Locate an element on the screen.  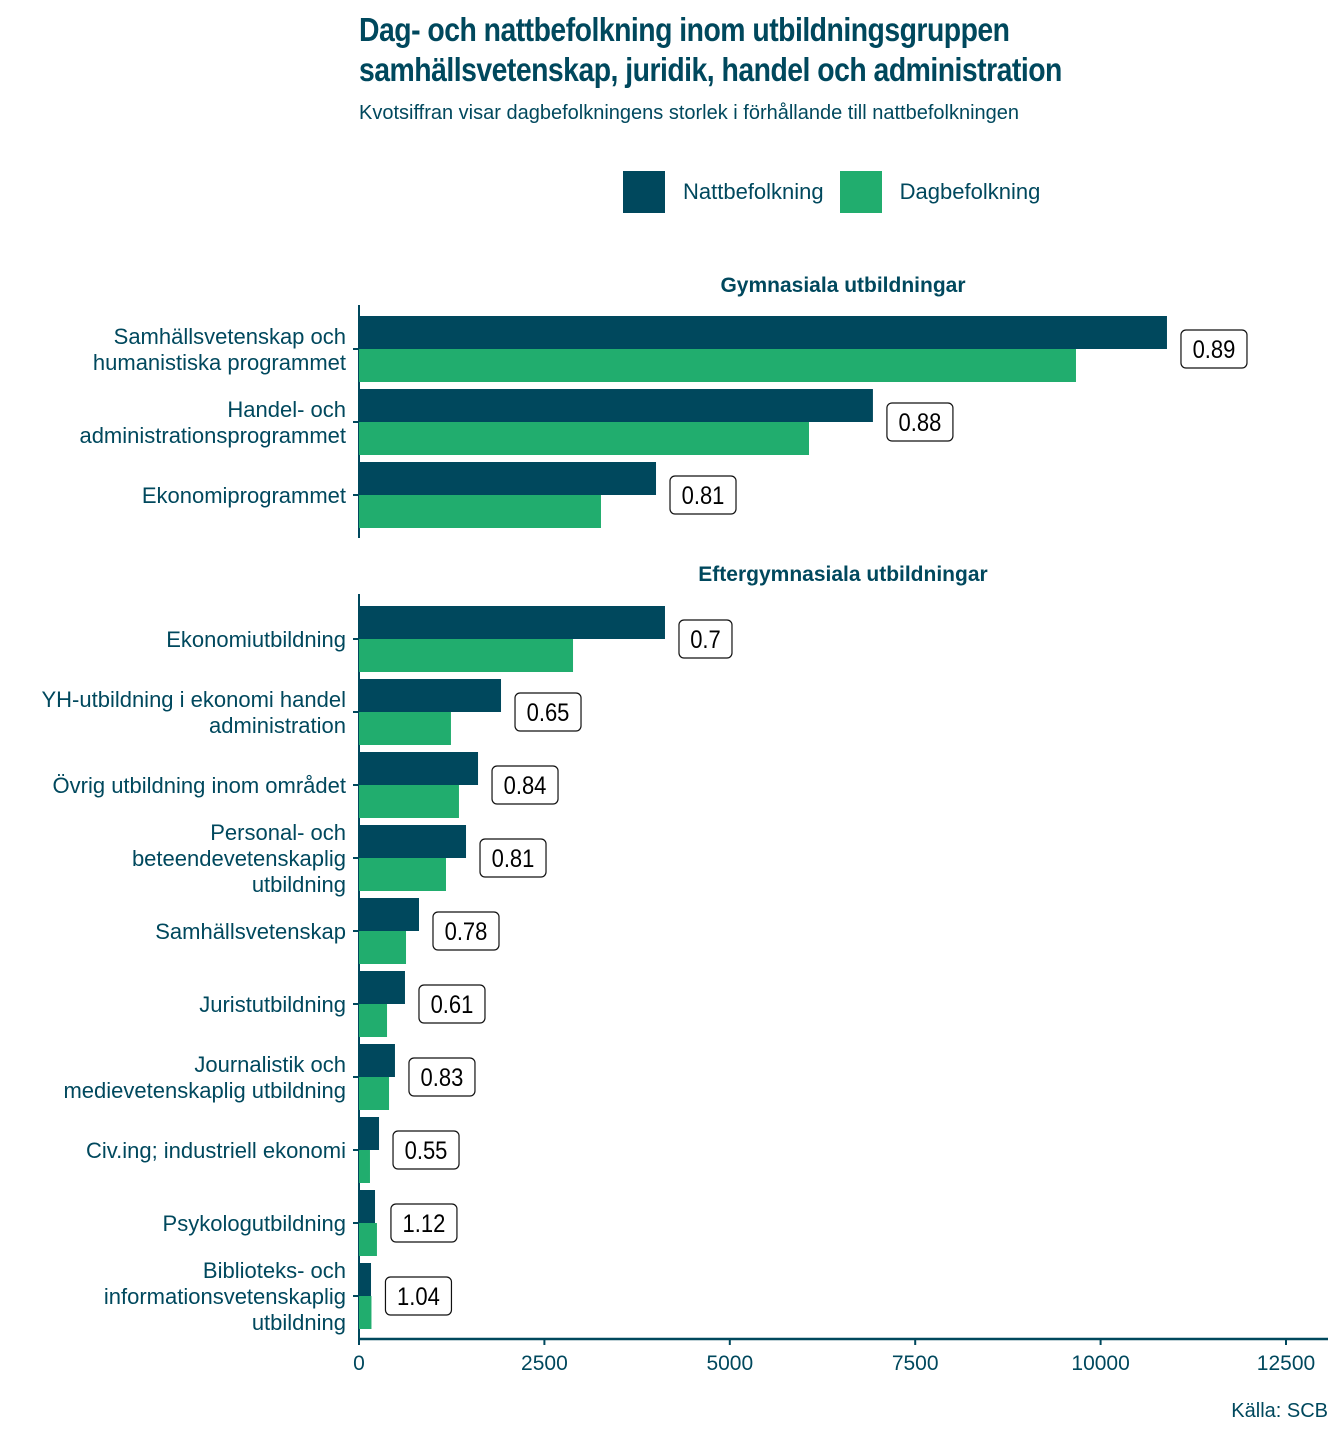
category-label-line: Civ.ing; industriell ekonomi is located at coordinates (216, 1150).